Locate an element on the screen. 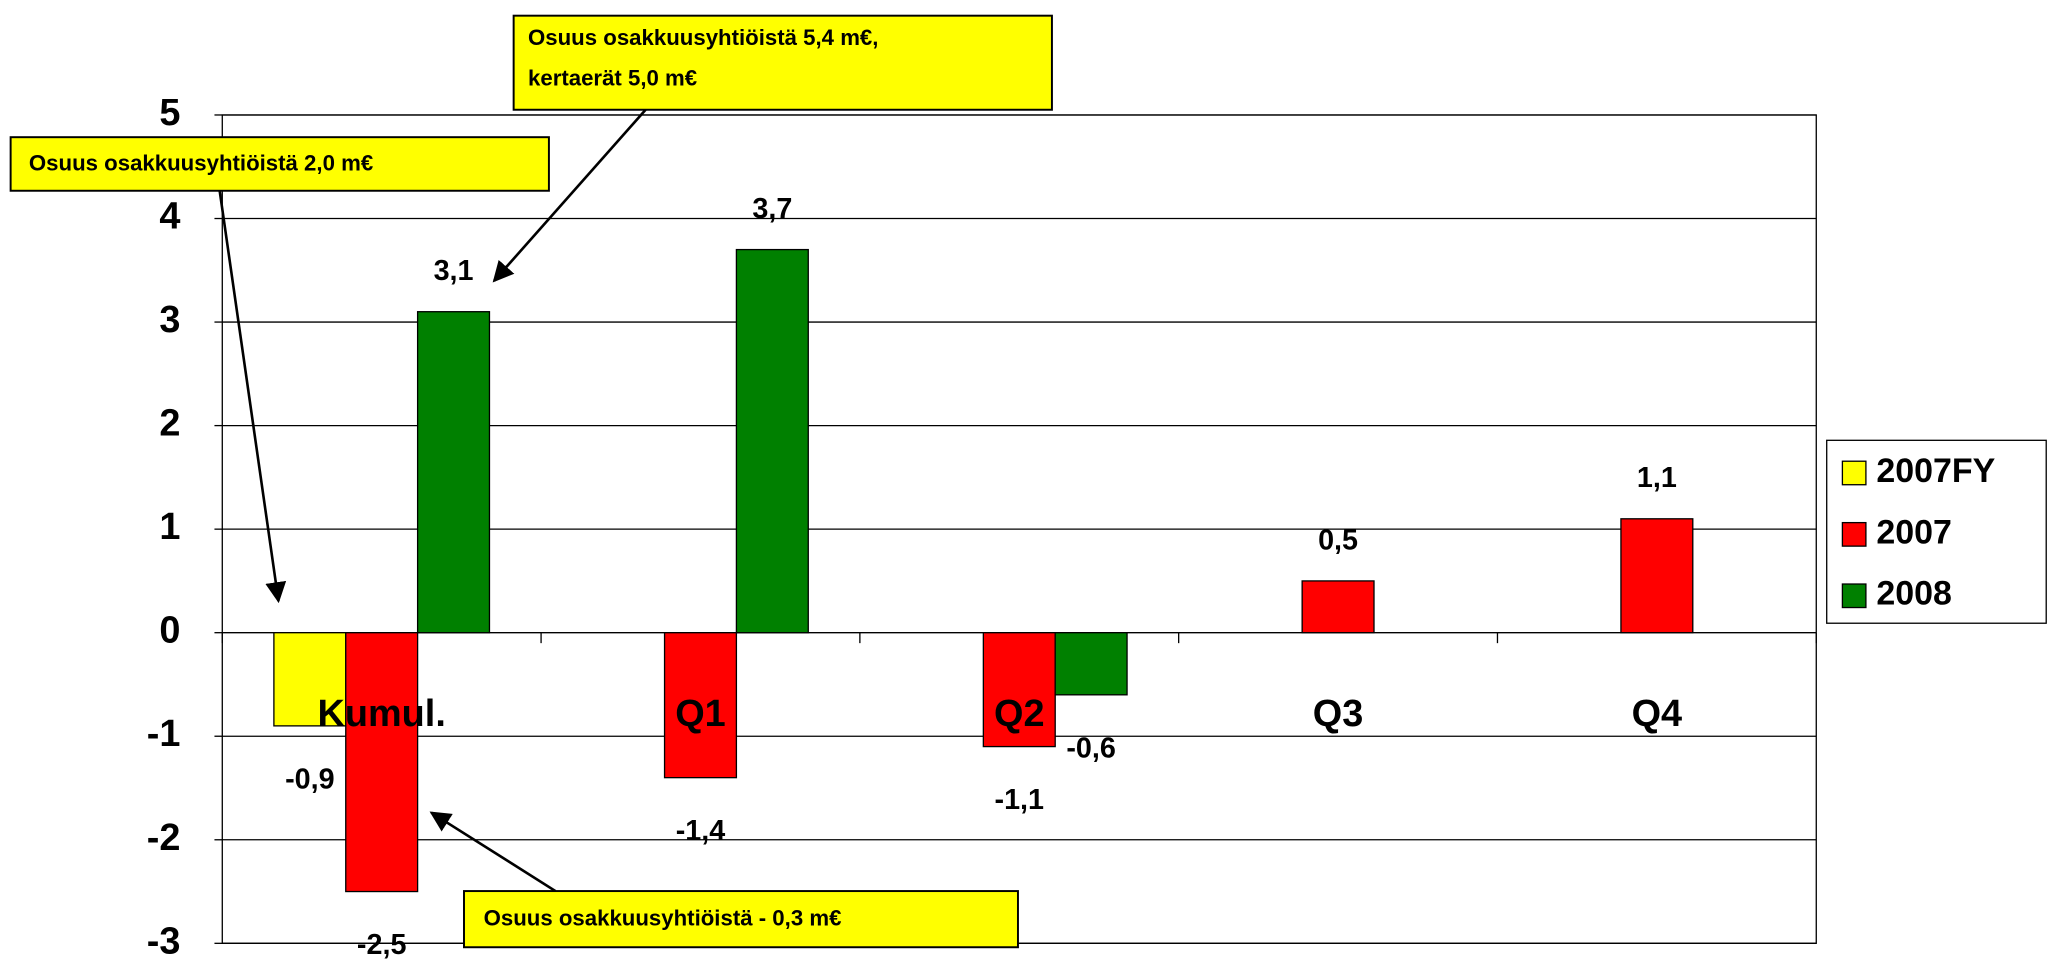 The width and height of the screenshot is (2049, 964). legend-label: 2007 is located at coordinates (1914, 532).